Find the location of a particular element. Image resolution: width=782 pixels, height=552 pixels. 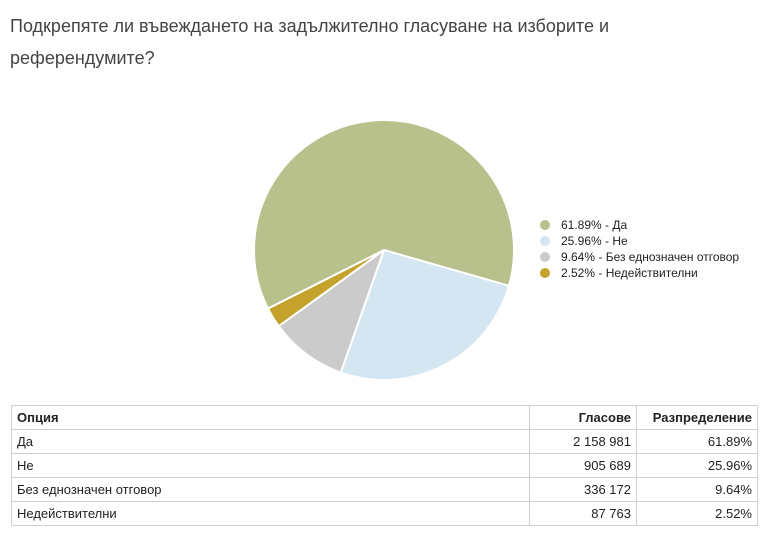

cell-option: Без еднозначен отговор is located at coordinates (270, 489).